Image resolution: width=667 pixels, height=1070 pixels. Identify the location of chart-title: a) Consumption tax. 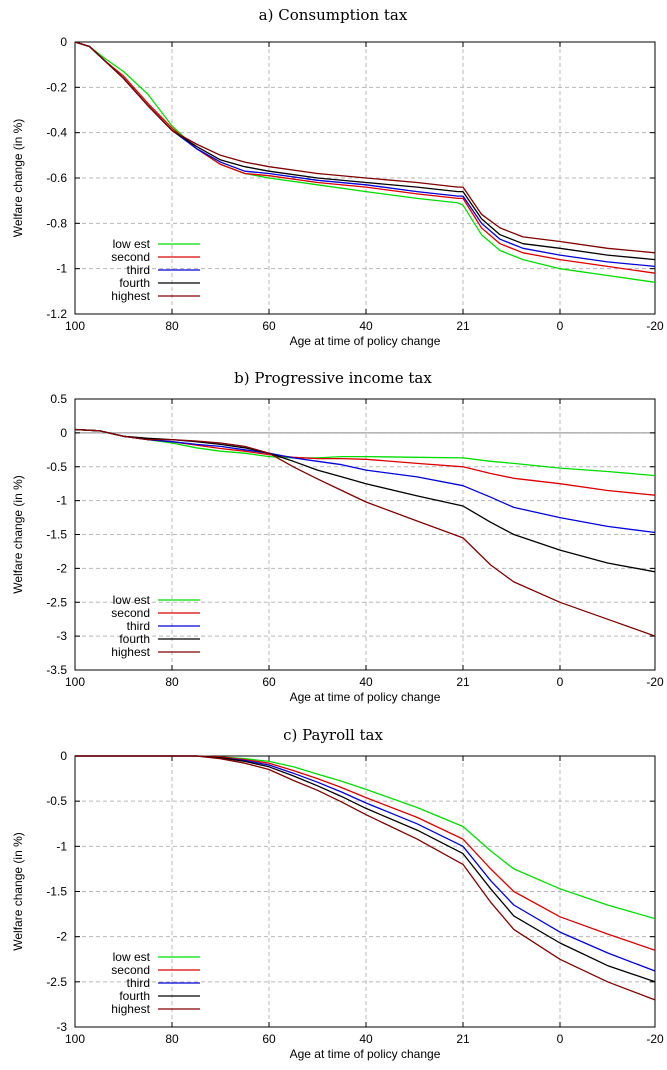
(333, 15).